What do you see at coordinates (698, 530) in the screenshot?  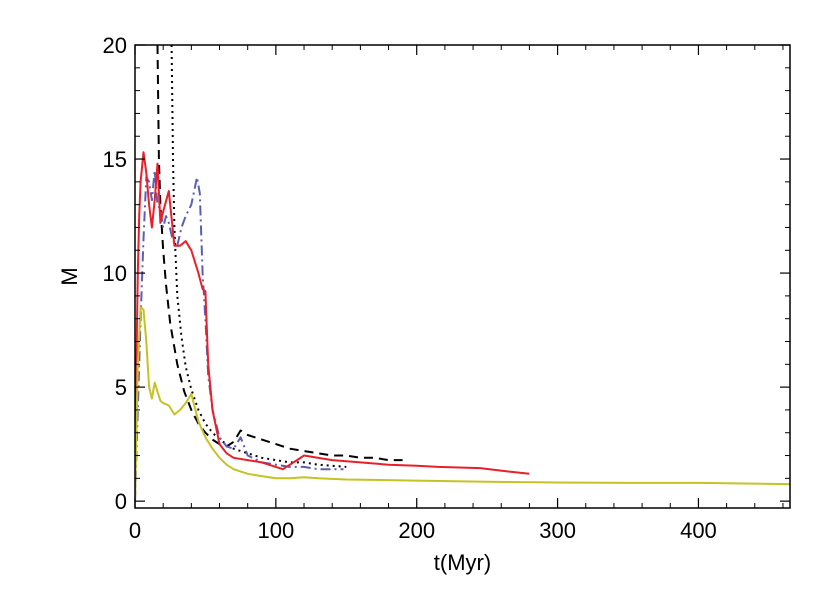 I see `x-tick-label: 400` at bounding box center [698, 530].